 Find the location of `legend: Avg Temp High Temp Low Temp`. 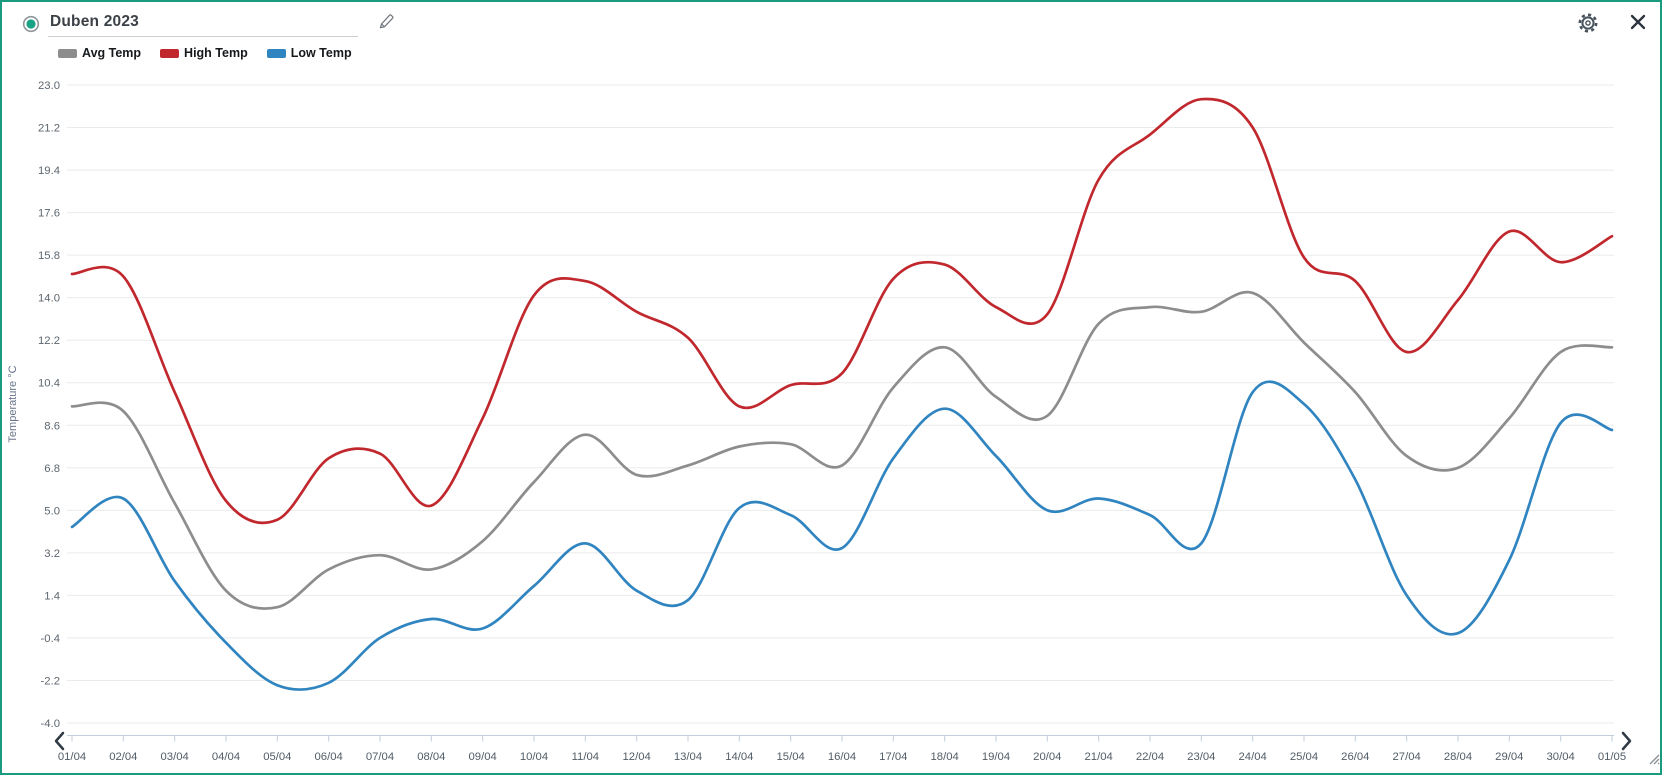

legend: Avg Temp High Temp Low Temp is located at coordinates (205, 53).